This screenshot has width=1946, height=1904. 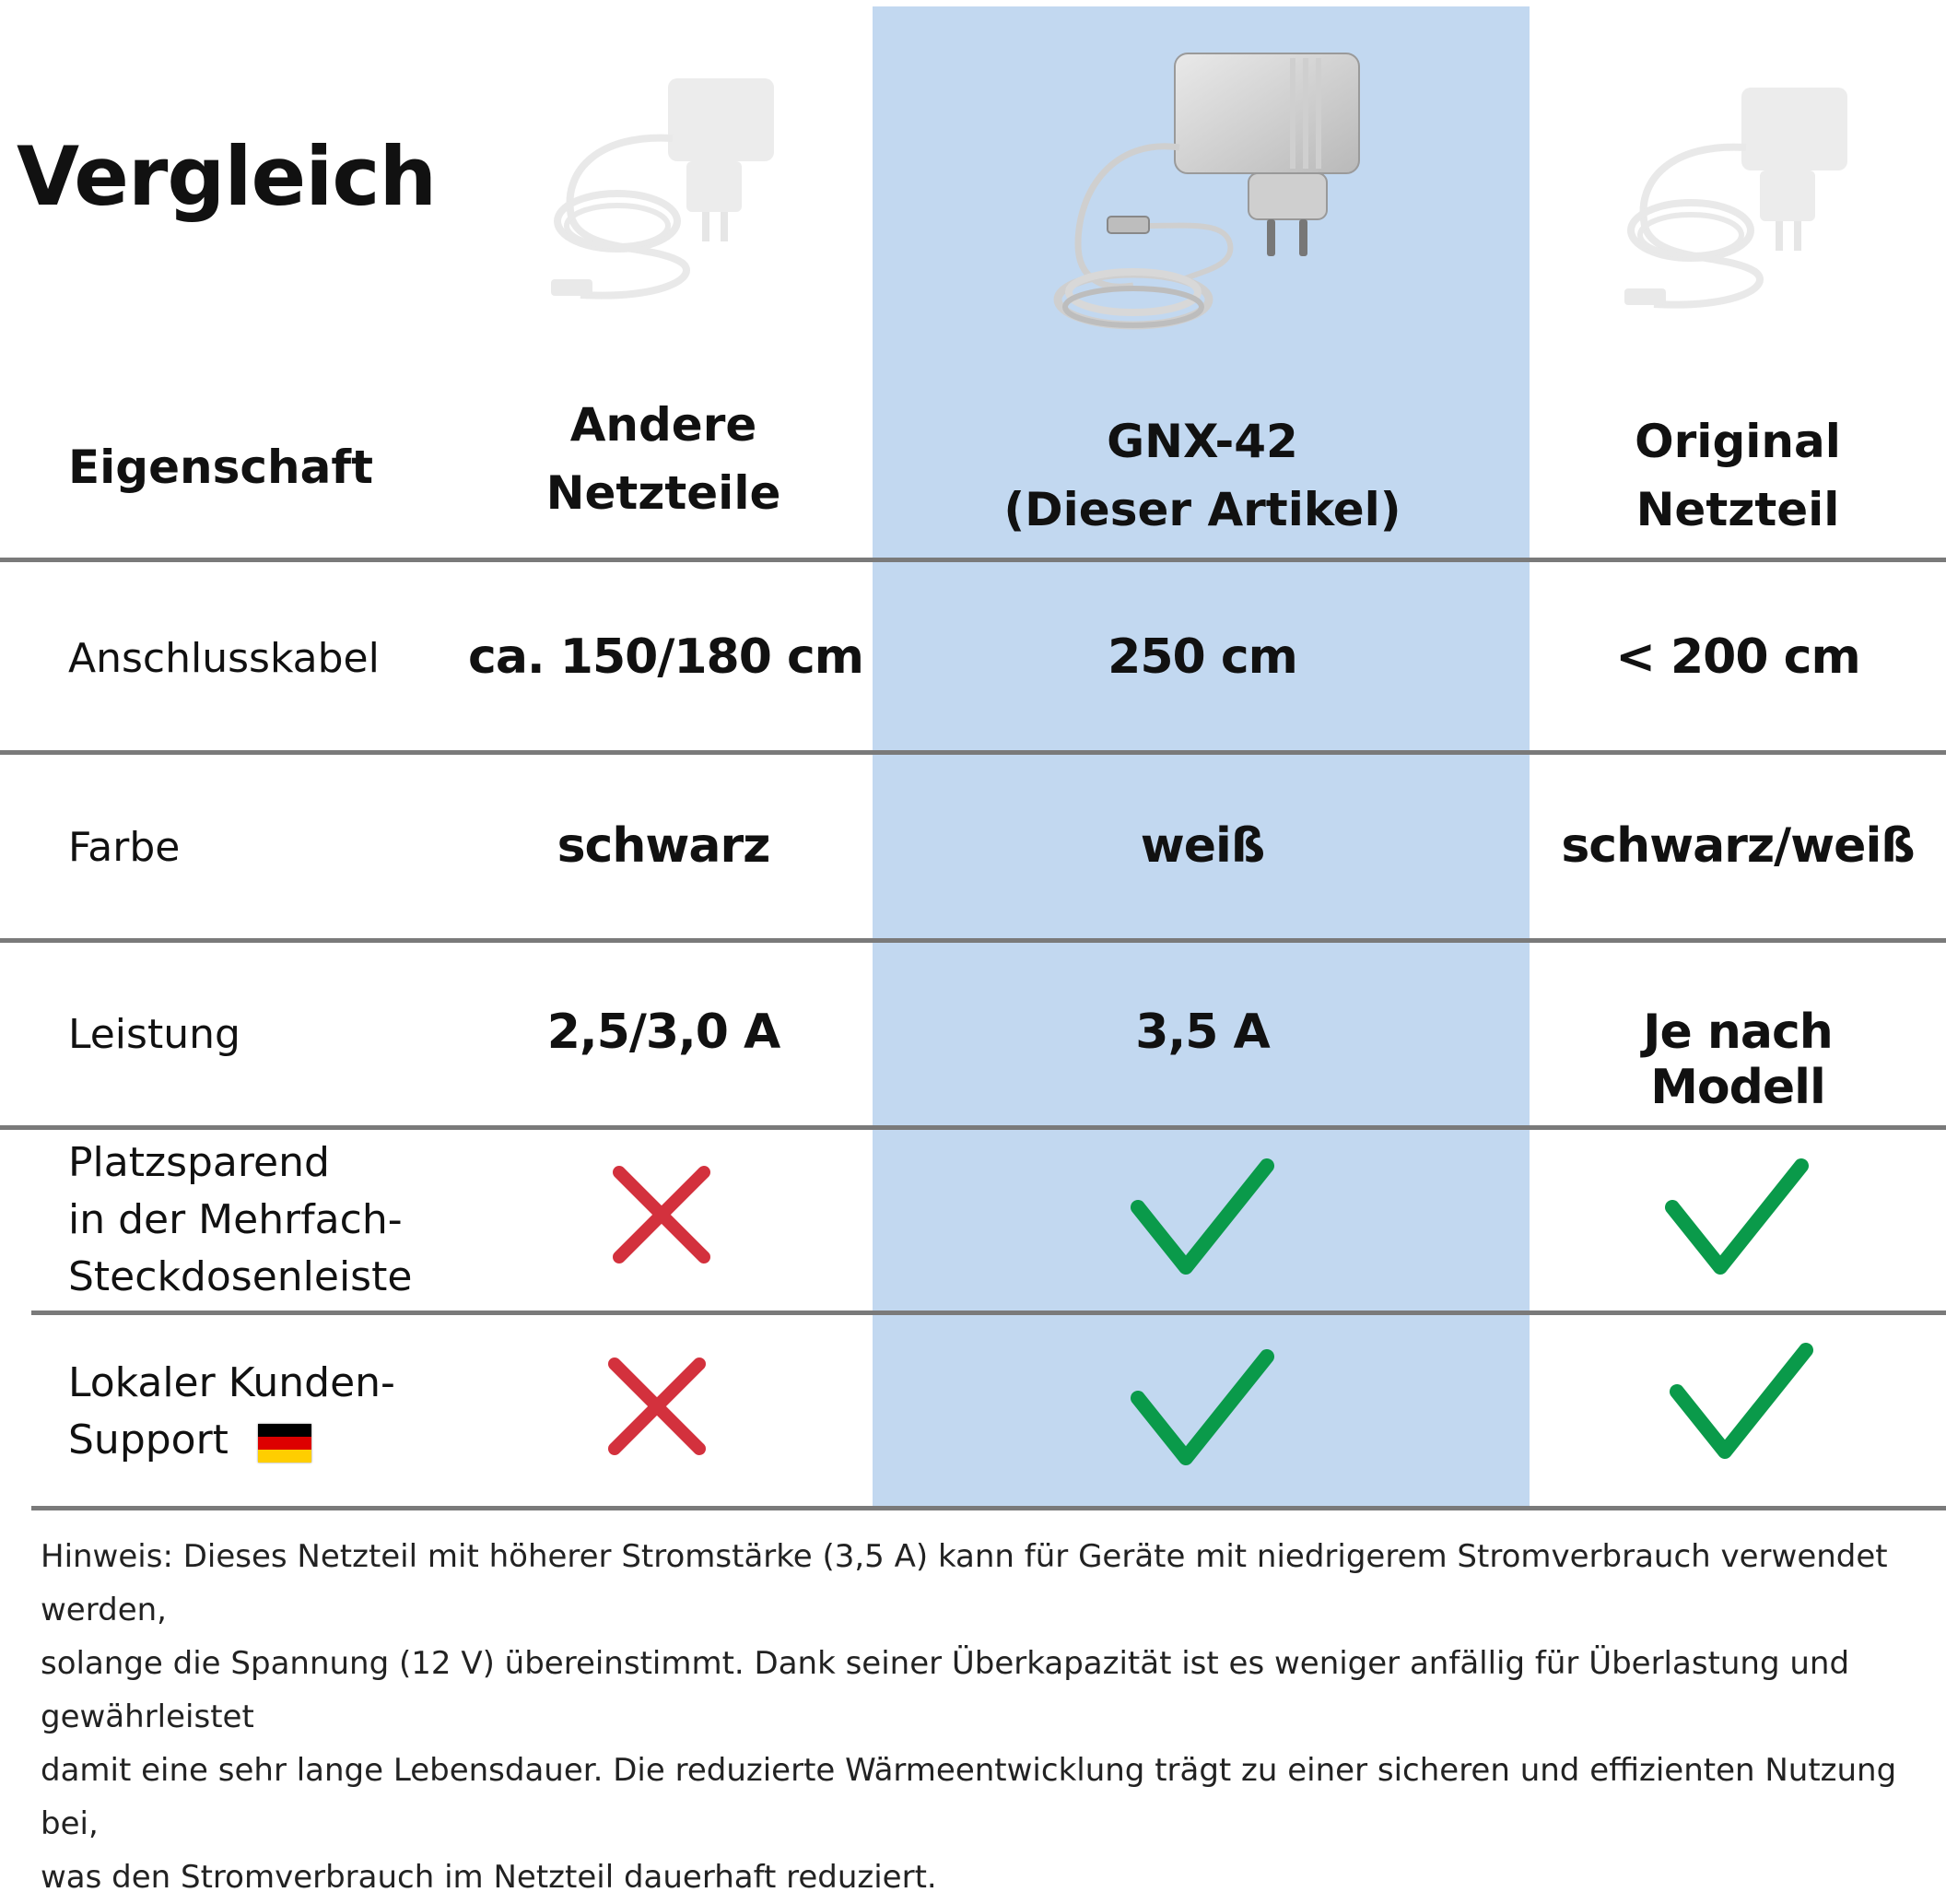 What do you see at coordinates (1203, 657) in the screenshot?
I see `value-cable-gnx42: 250 cm` at bounding box center [1203, 657].